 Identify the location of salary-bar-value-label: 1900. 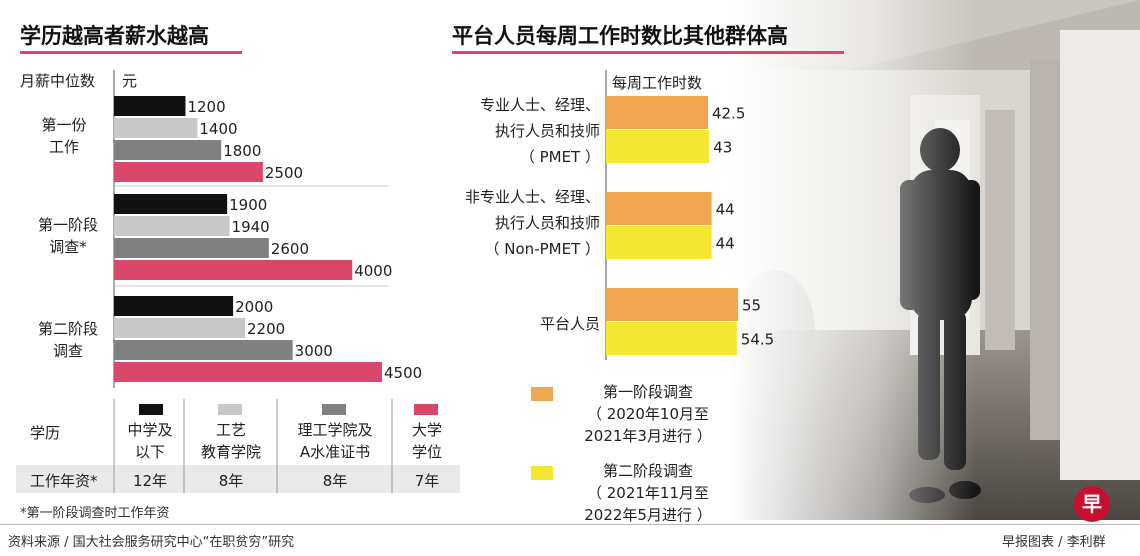
(248, 205).